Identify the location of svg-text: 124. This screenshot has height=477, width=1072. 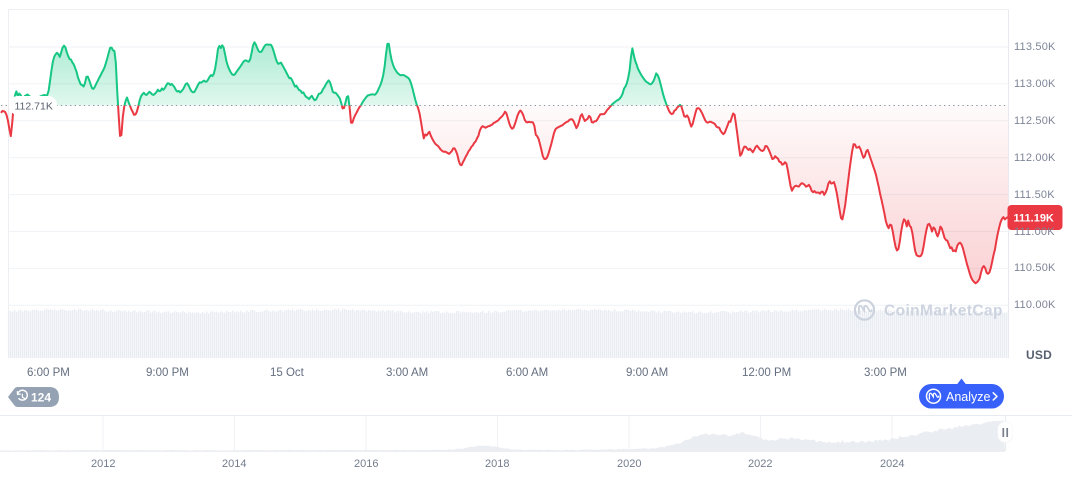
(41, 398).